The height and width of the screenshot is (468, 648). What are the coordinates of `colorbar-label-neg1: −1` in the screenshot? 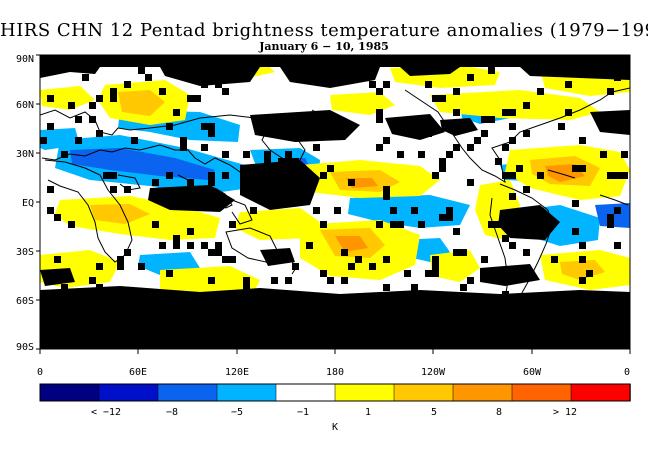 It's located at (303, 412).